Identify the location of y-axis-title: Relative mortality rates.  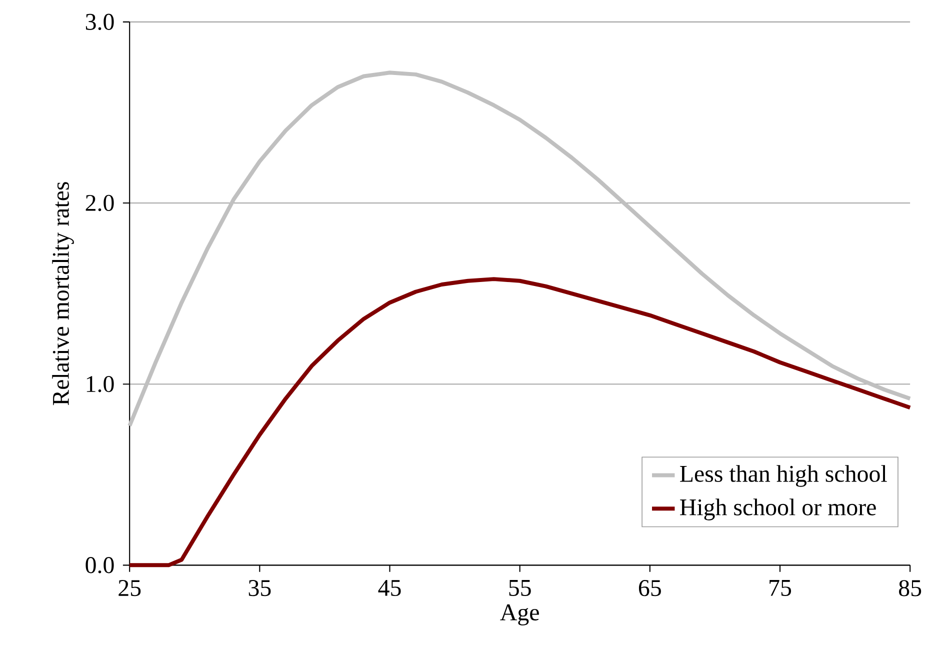
(63, 294).